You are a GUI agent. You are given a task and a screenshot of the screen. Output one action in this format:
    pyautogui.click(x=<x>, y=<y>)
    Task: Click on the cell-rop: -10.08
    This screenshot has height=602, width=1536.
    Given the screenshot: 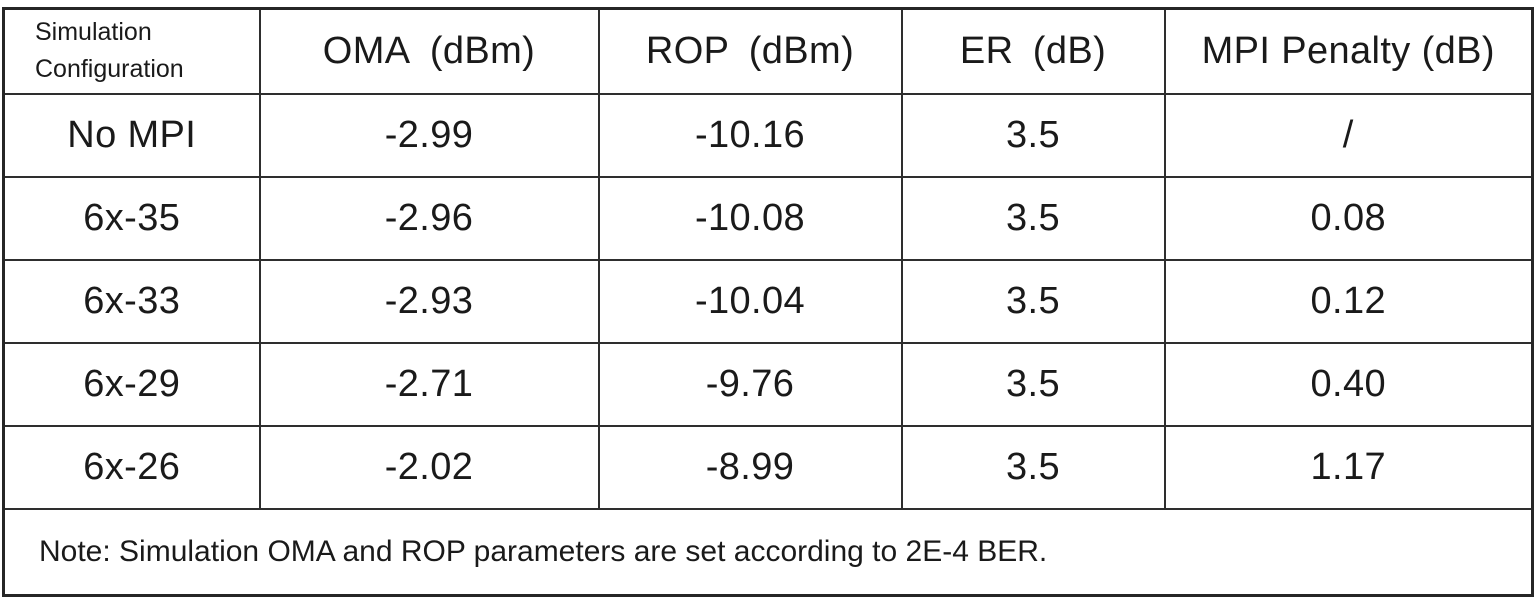 What is the action you would take?
    pyautogui.click(x=750, y=218)
    